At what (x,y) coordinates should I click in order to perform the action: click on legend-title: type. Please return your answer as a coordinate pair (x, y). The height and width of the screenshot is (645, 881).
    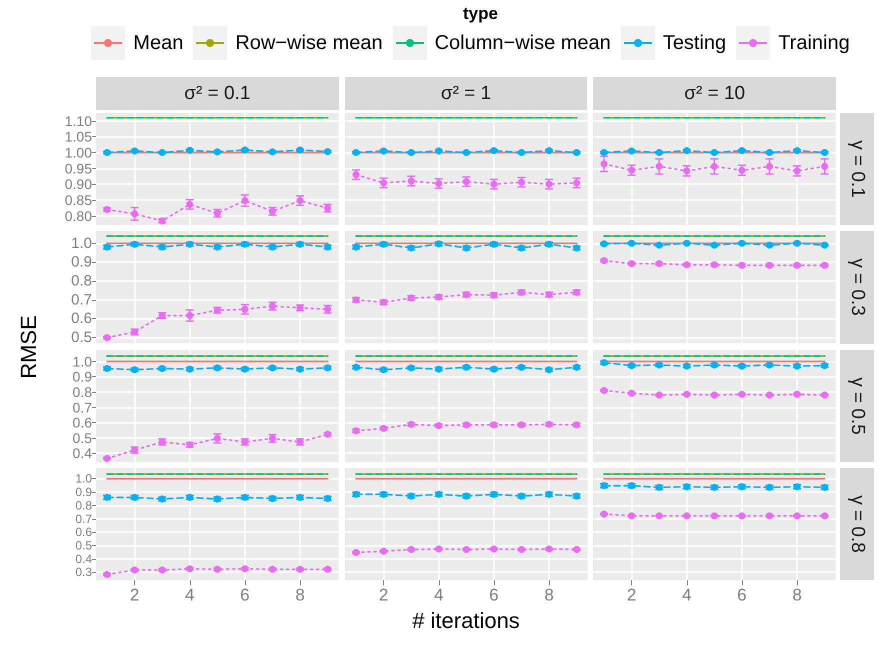
    Looking at the image, I should click on (480, 14).